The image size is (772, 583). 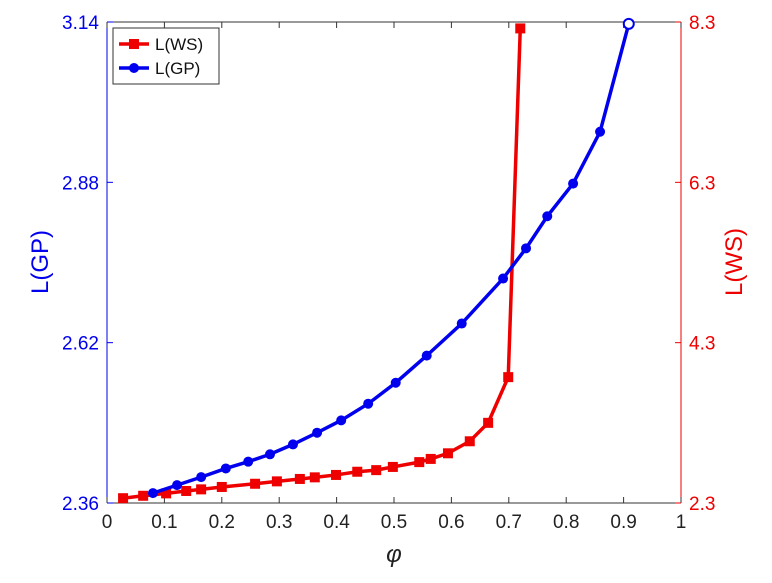 What do you see at coordinates (177, 68) in the screenshot?
I see `legend-label: L(GP)` at bounding box center [177, 68].